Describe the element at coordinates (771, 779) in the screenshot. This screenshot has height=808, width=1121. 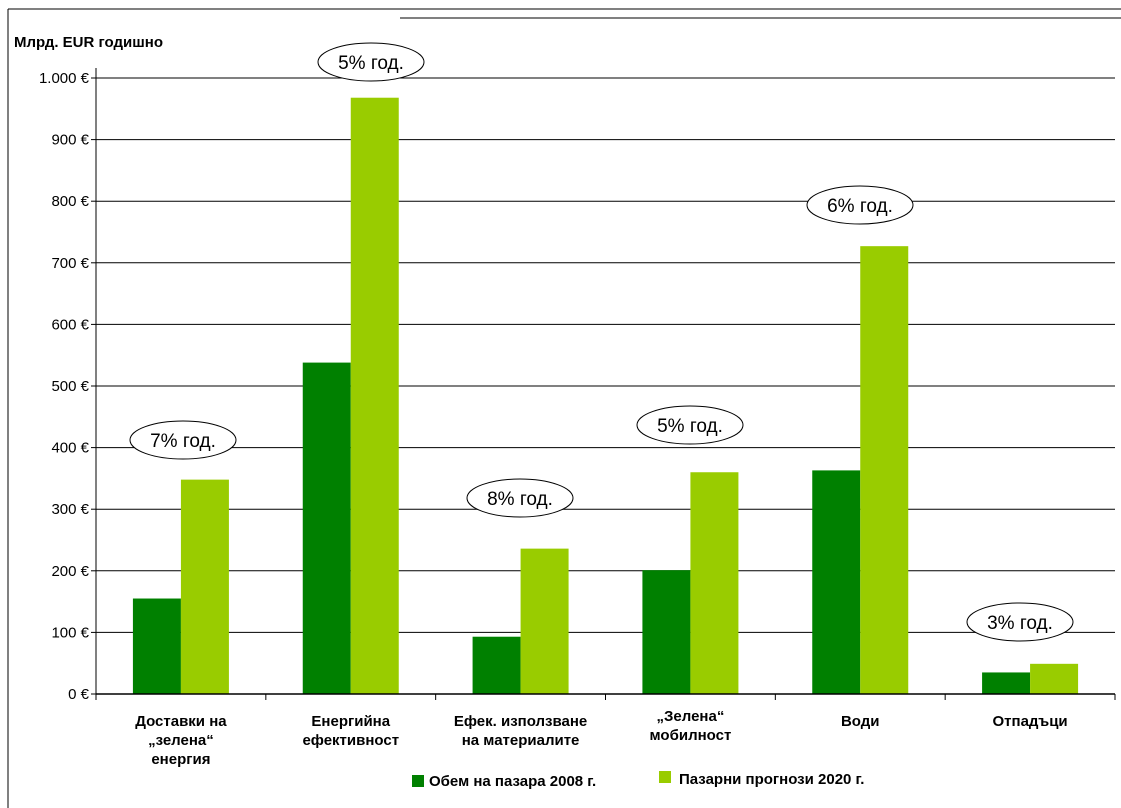
I see `legend-label-2020: Пазарни прогнози 2020 г.` at that location.